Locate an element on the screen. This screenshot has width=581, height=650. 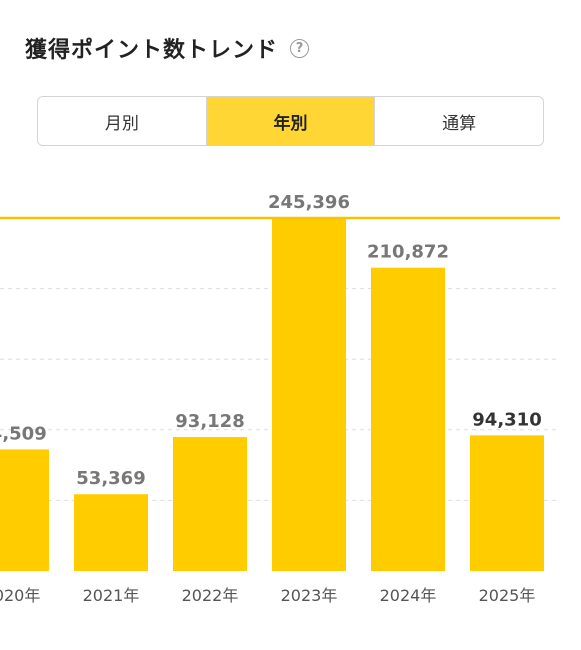
header: 獲得ポイント数トレンド ? is located at coordinates (167, 48).